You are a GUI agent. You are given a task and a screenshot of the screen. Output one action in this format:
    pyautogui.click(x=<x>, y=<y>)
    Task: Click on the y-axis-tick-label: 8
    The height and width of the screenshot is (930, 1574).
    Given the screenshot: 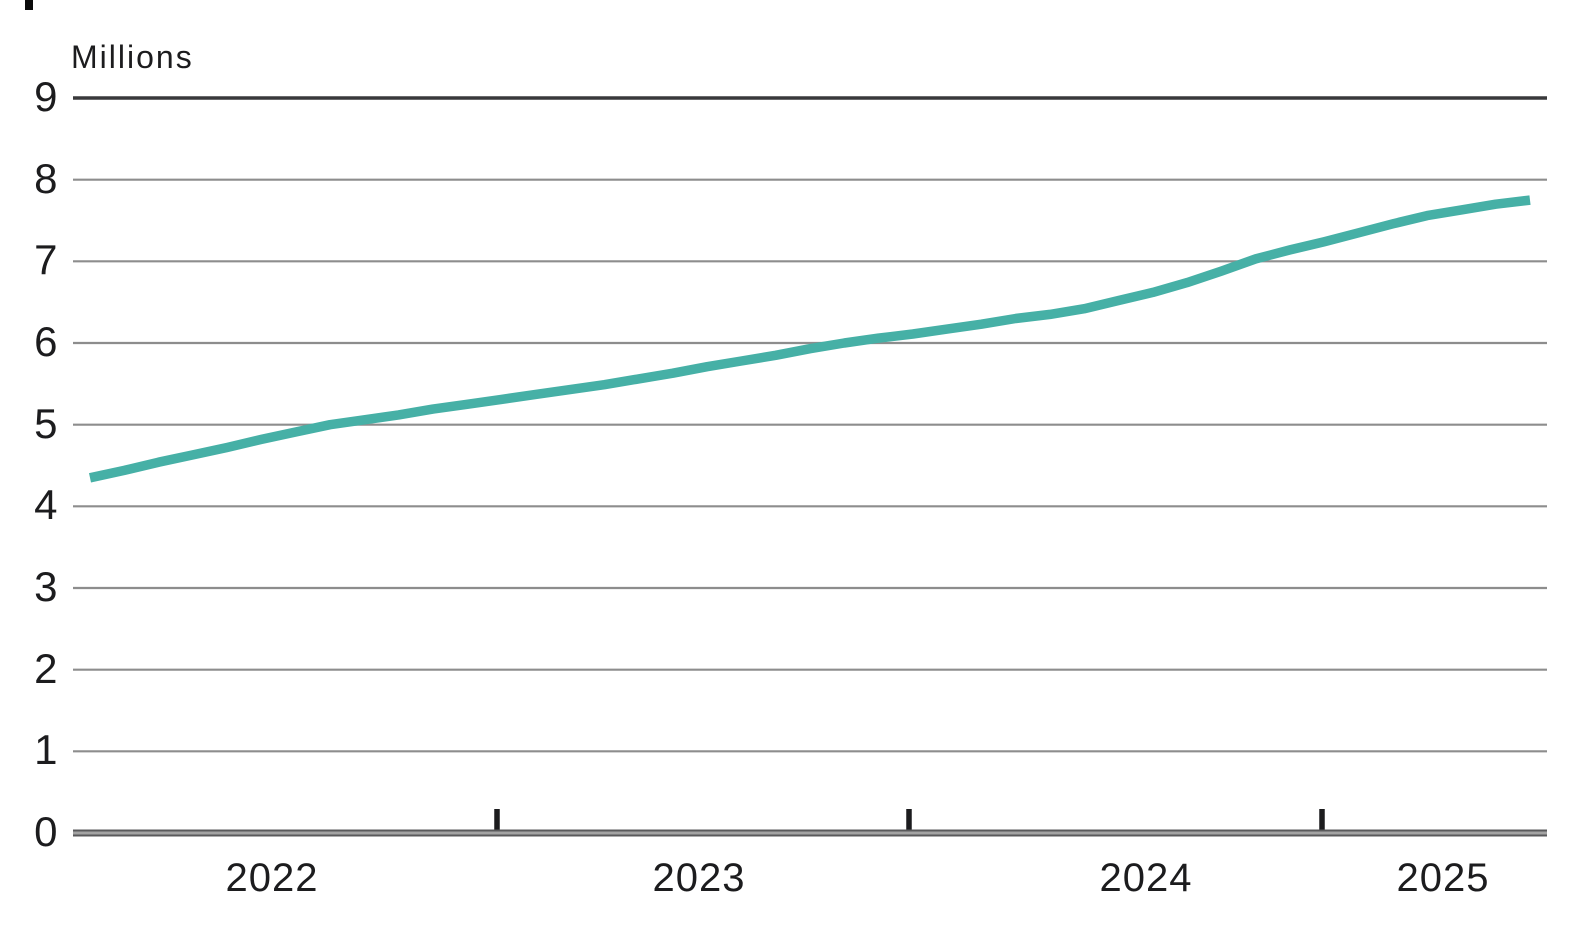 What is the action you would take?
    pyautogui.click(x=46, y=178)
    